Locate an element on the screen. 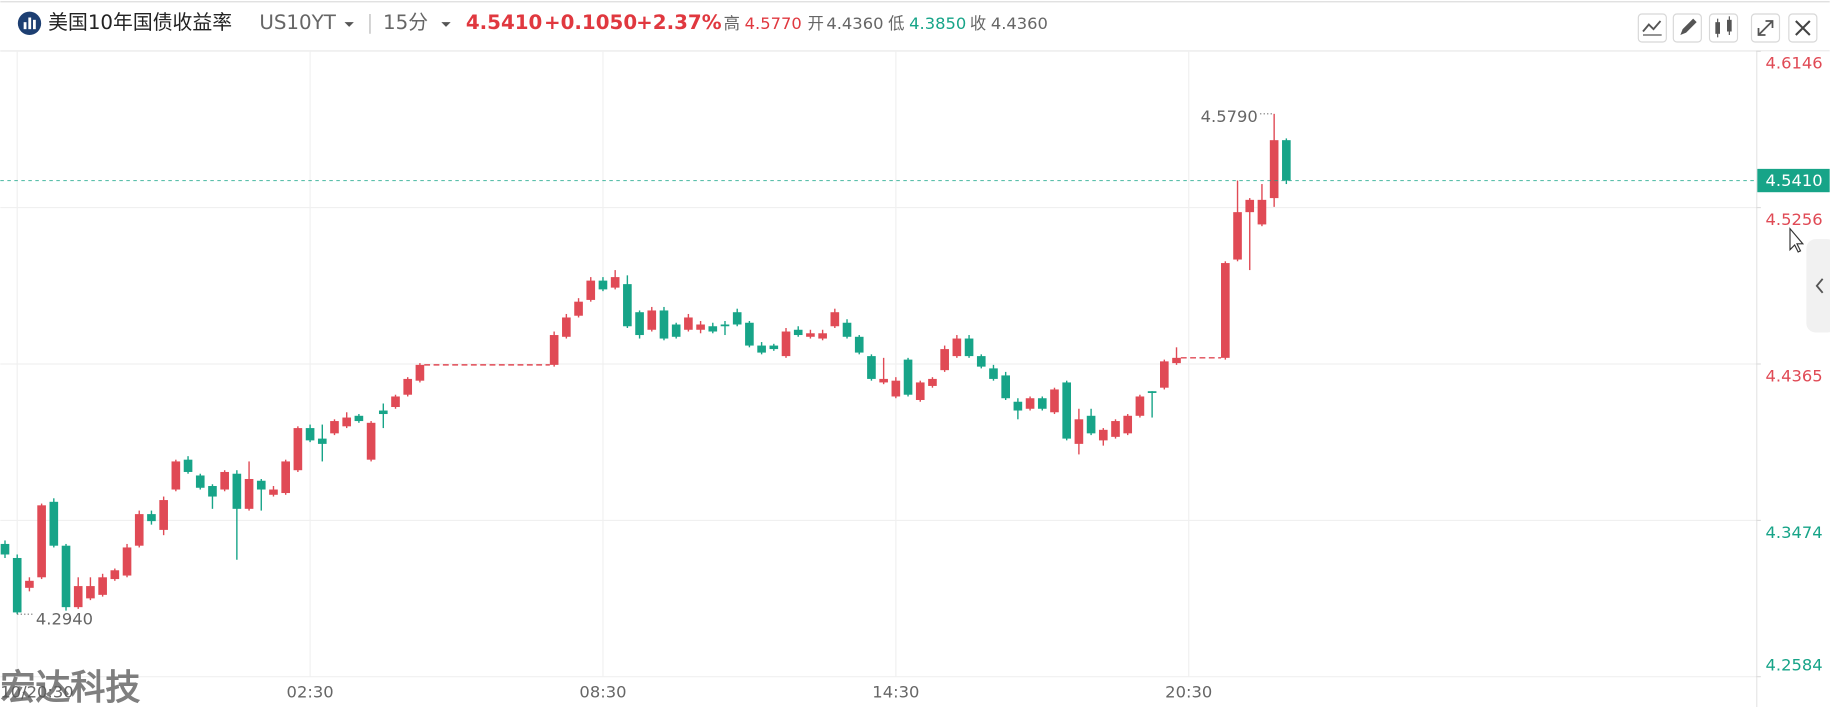 The height and width of the screenshot is (707, 1830). draw-button is located at coordinates (1687, 28).